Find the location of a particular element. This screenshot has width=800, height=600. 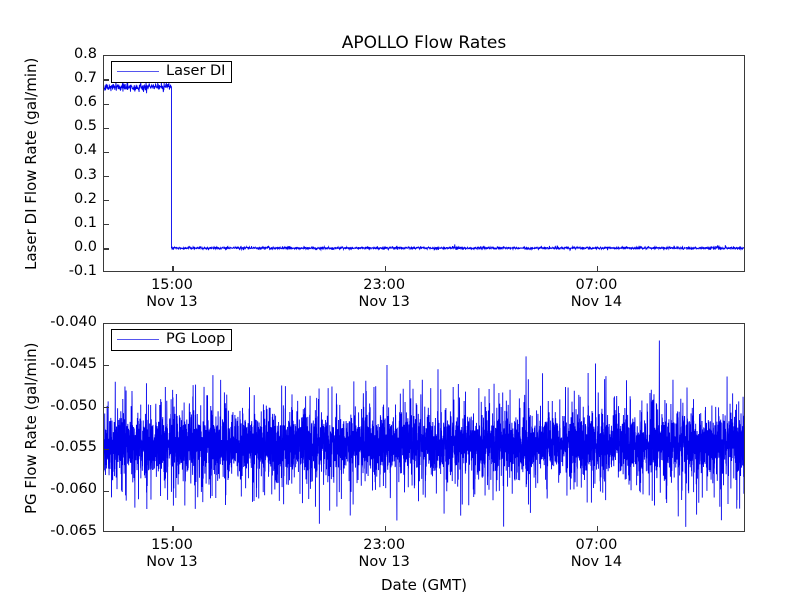

legend-label-pg-loop: PG Loop is located at coordinates (196, 339).